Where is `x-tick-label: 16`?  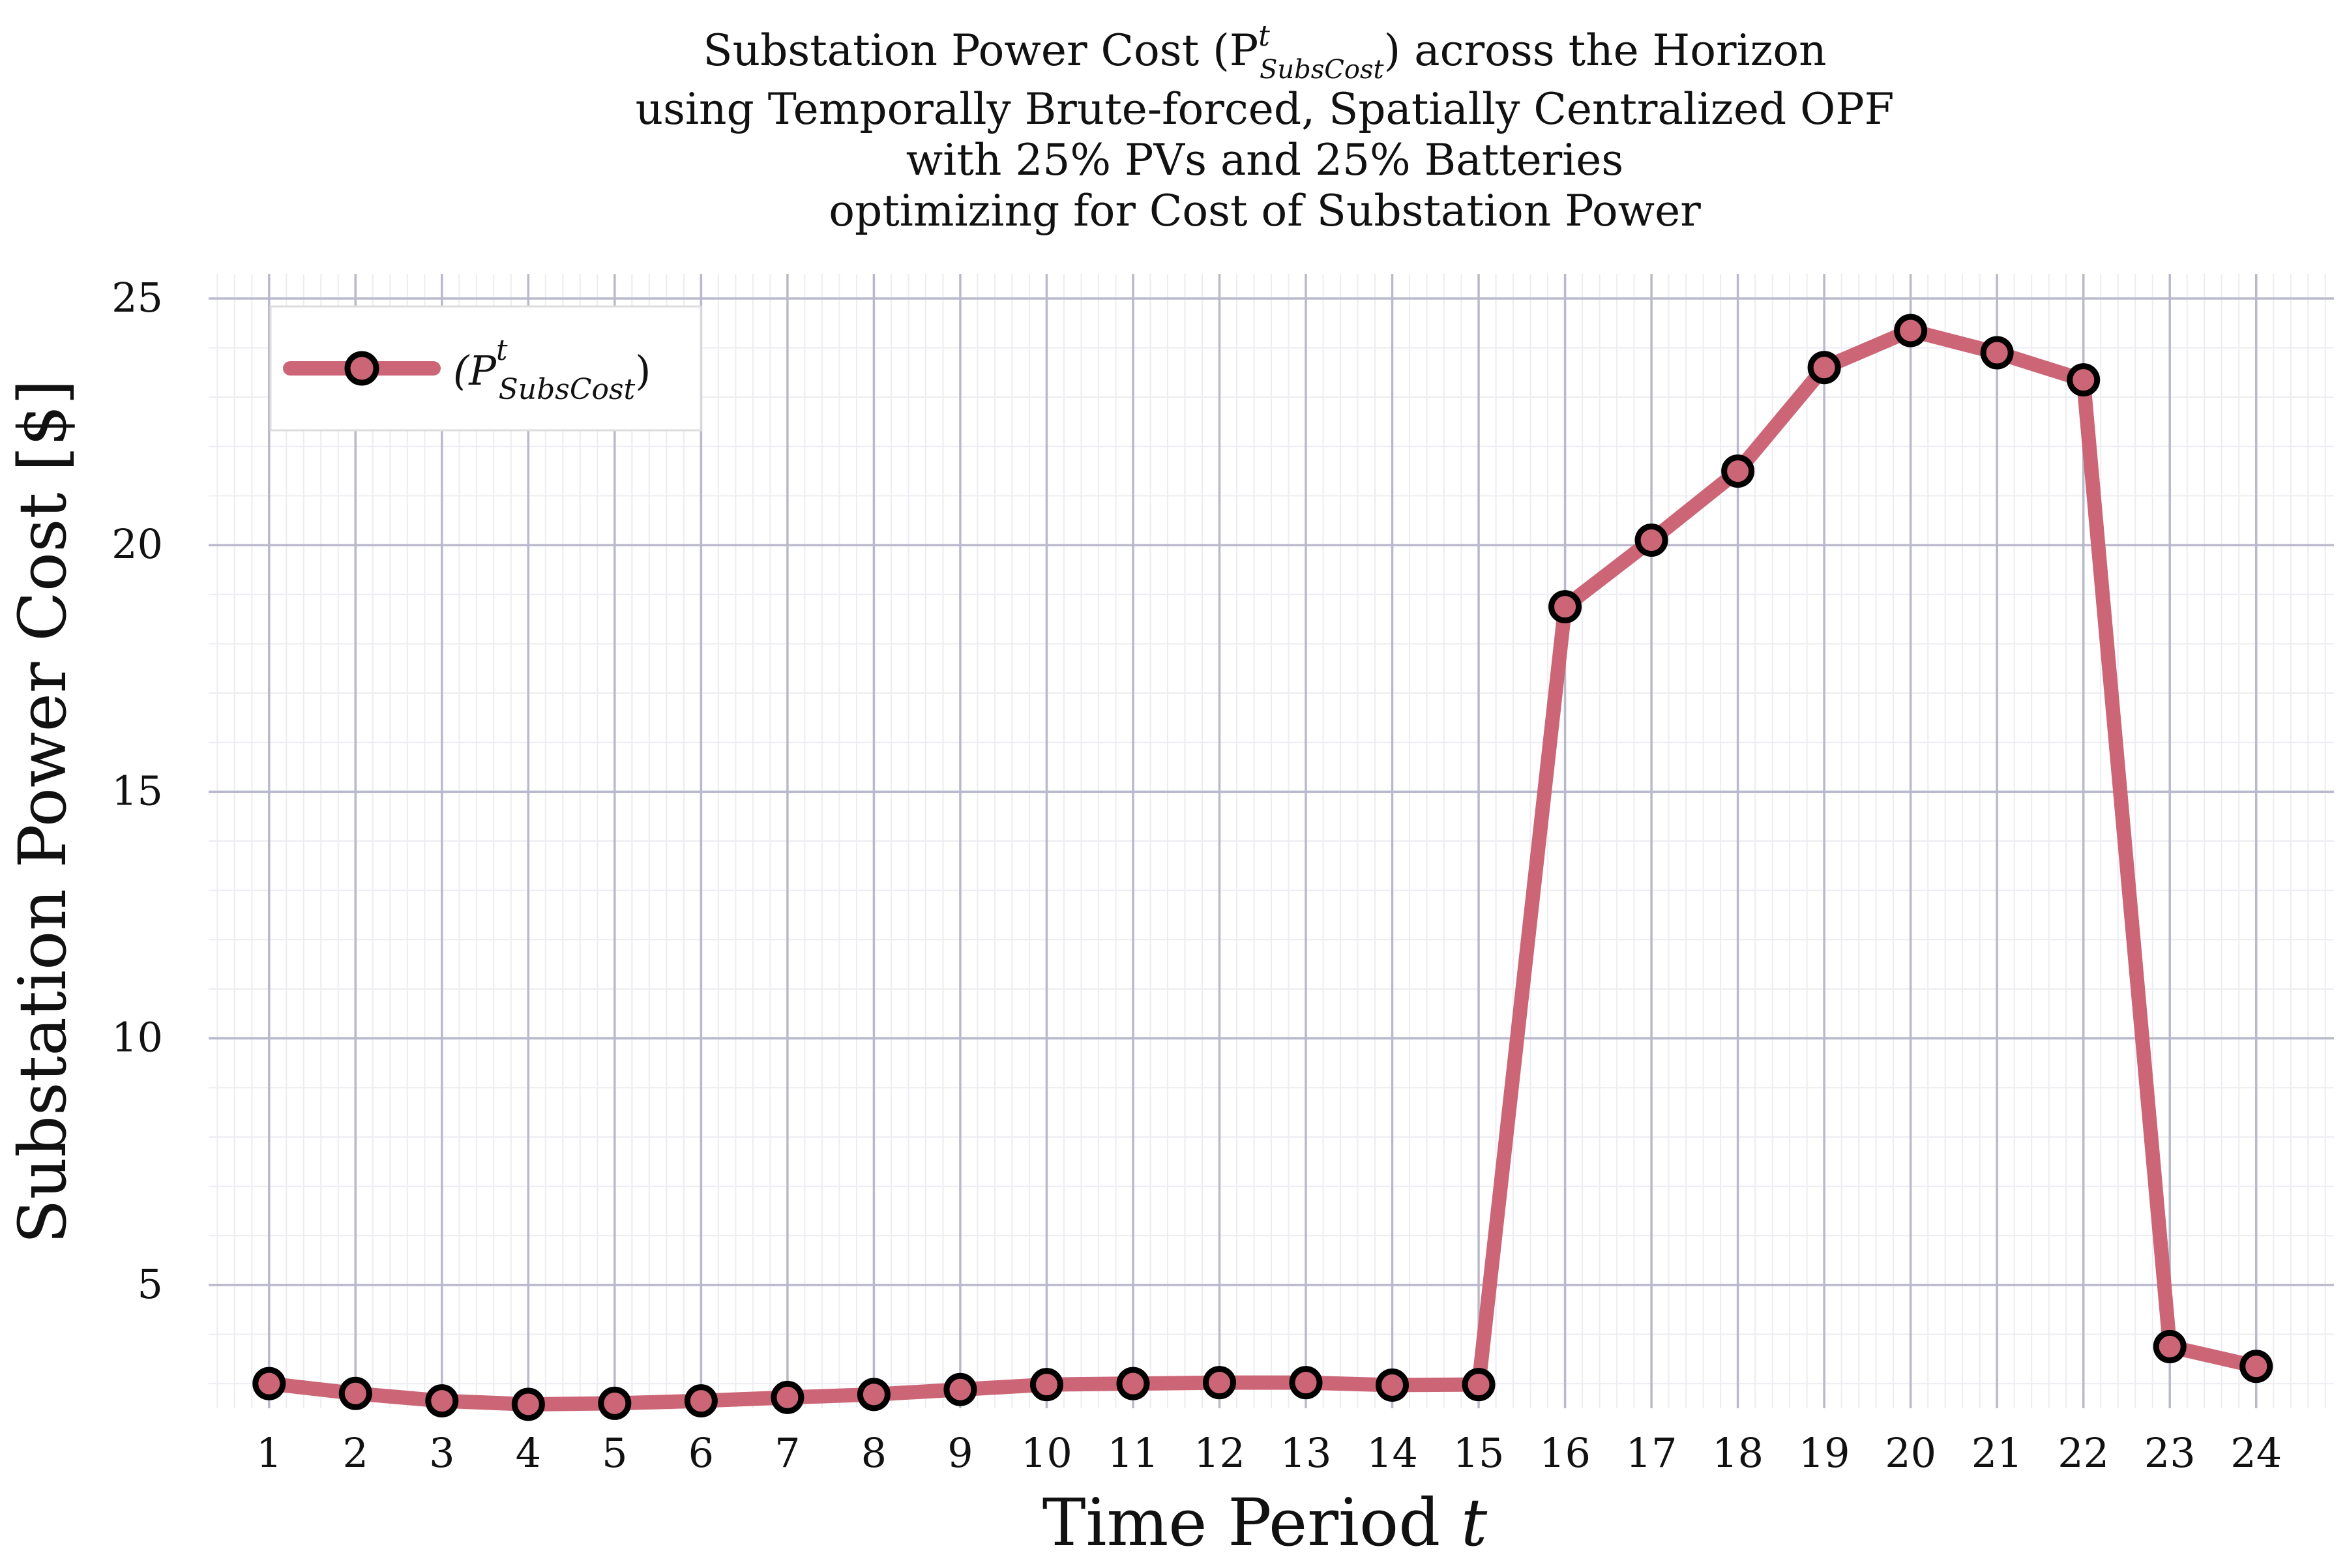
x-tick-label: 16 is located at coordinates (1565, 1453).